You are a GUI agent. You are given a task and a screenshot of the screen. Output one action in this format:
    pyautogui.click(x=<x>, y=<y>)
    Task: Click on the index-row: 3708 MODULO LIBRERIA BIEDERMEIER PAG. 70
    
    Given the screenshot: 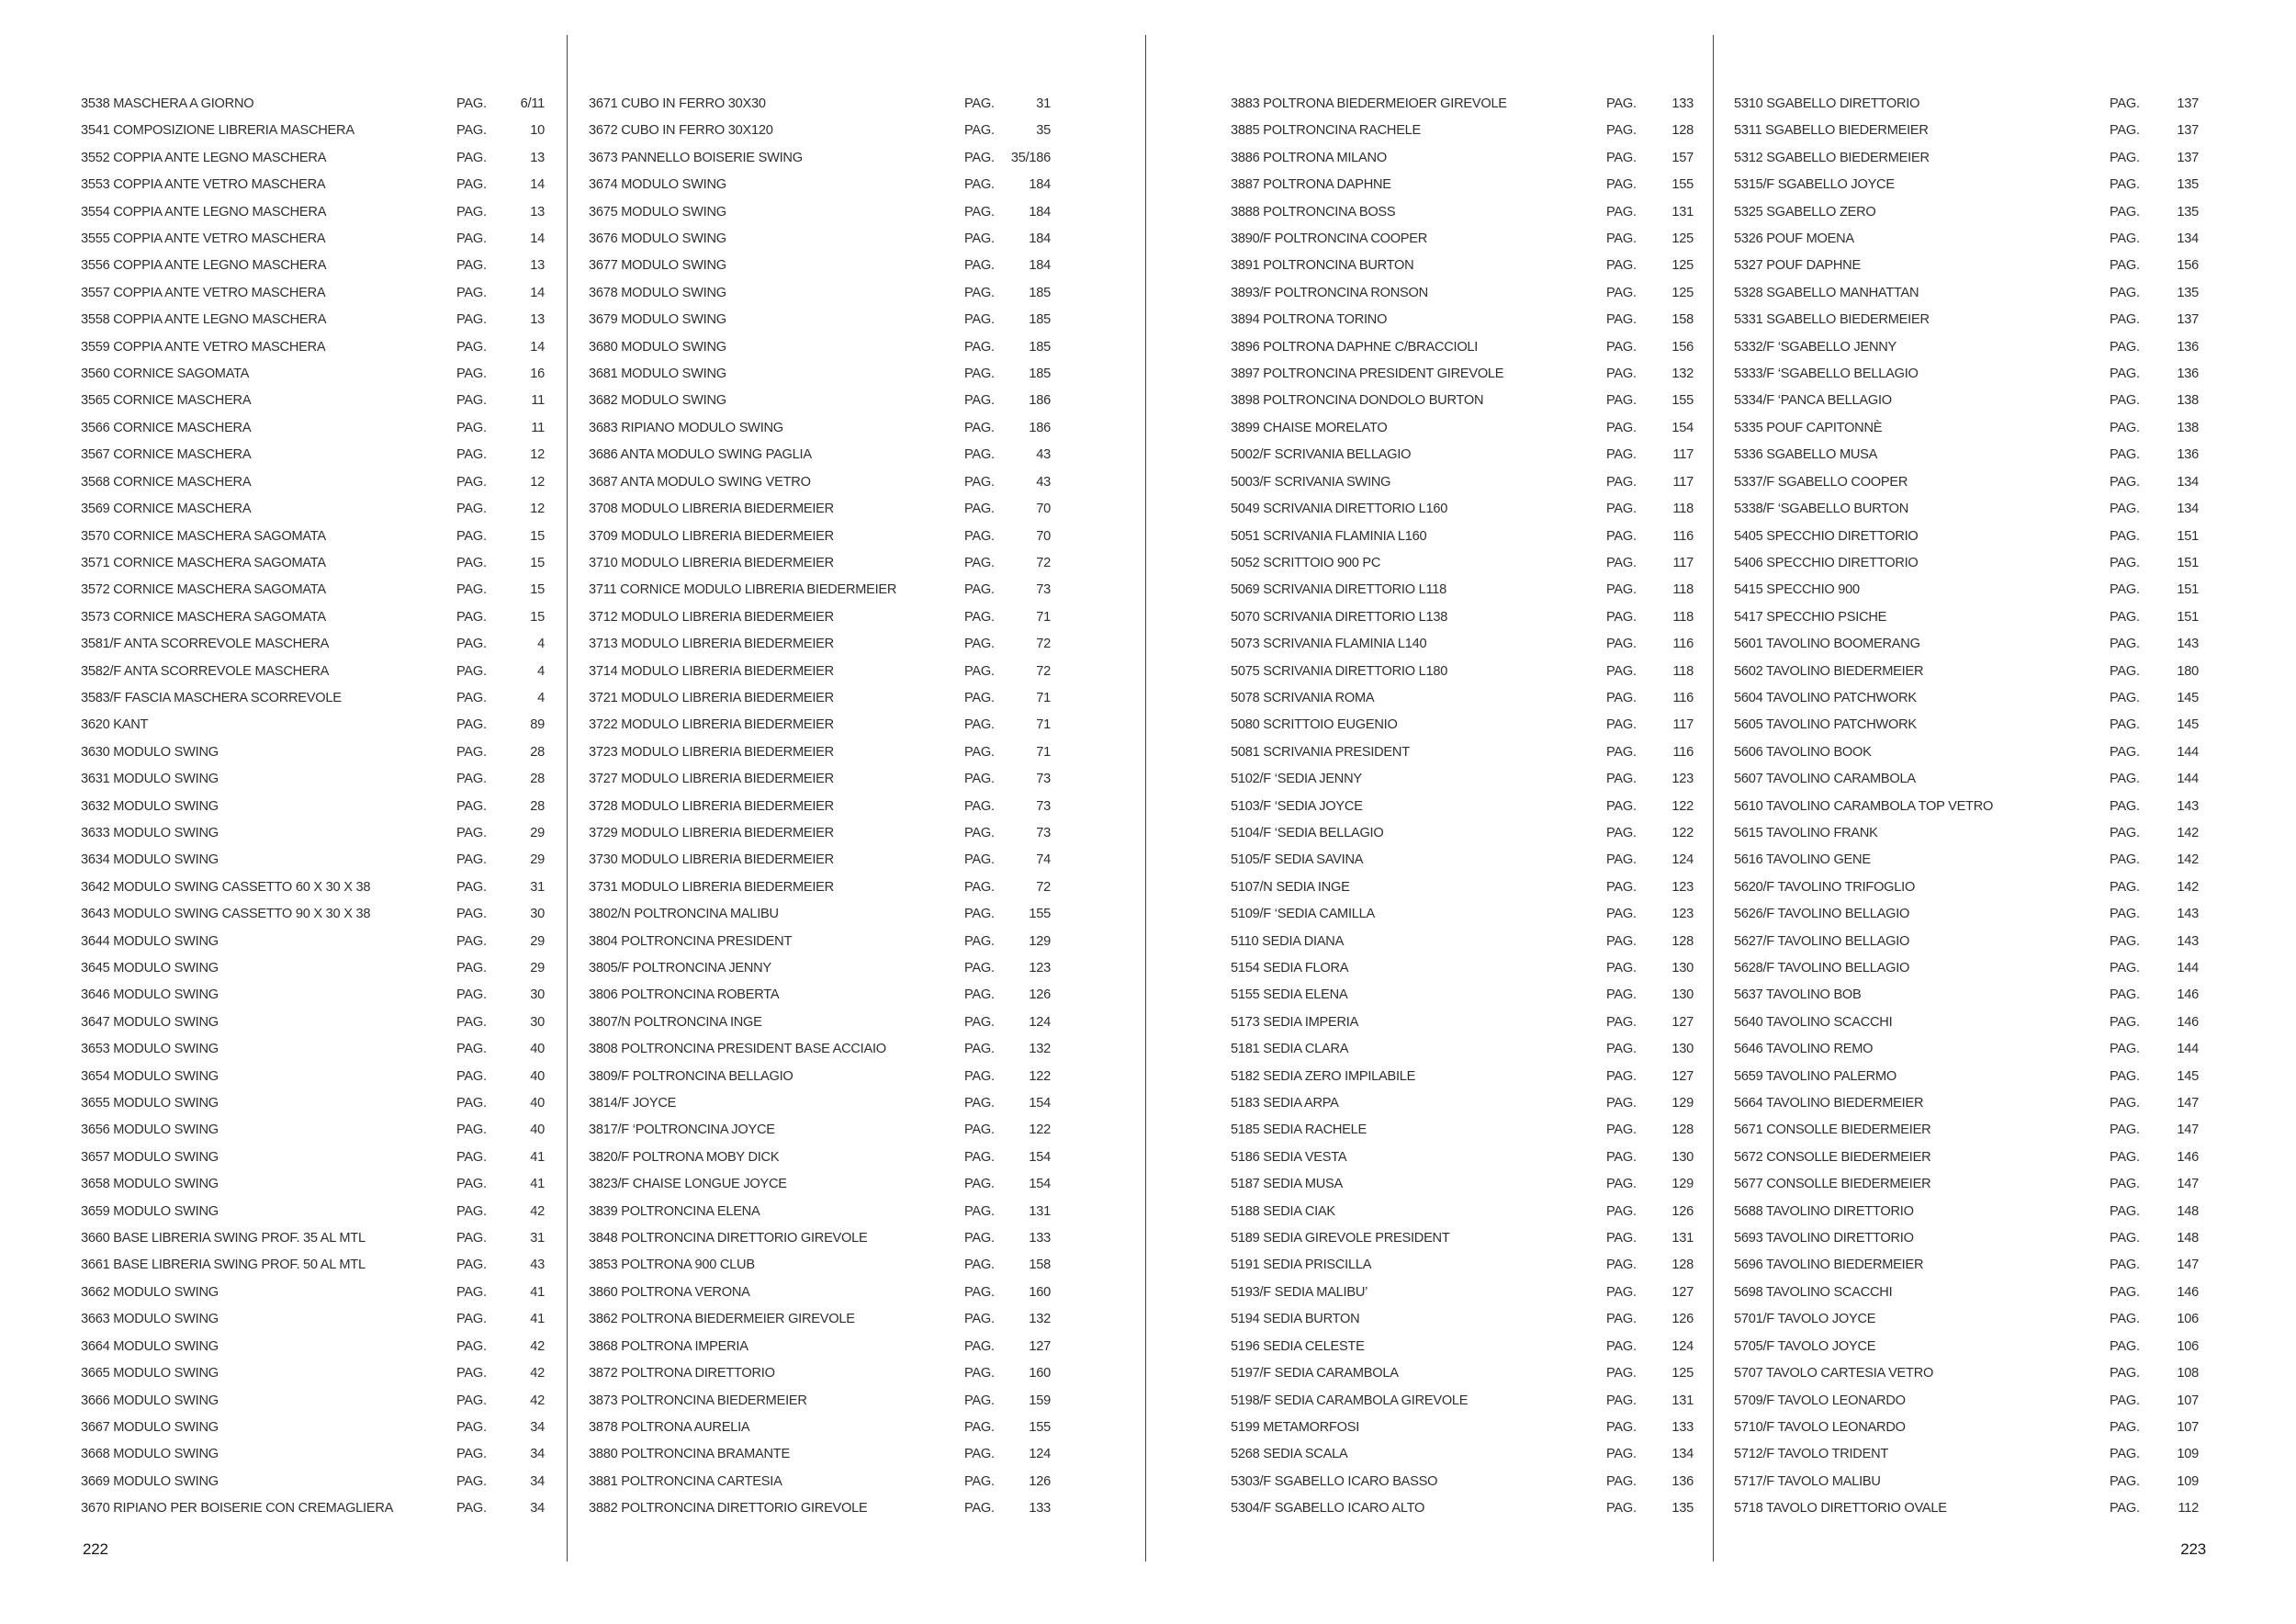 What is the action you would take?
    pyautogui.click(x=820, y=509)
    